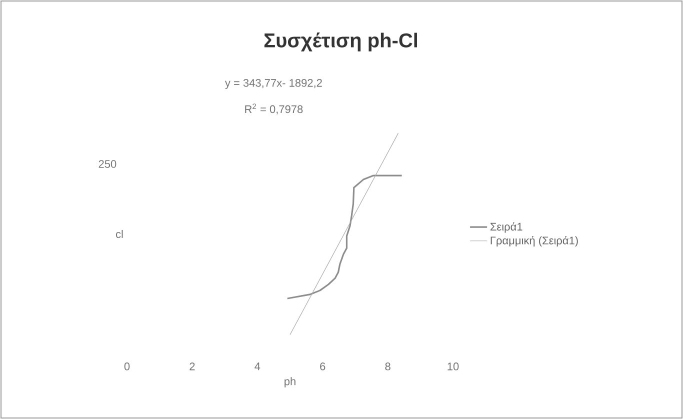 This screenshot has width=683, height=419. Describe the element at coordinates (274, 109) in the screenshot. I see `text: R$^{2}$ = 0,7978` at that location.